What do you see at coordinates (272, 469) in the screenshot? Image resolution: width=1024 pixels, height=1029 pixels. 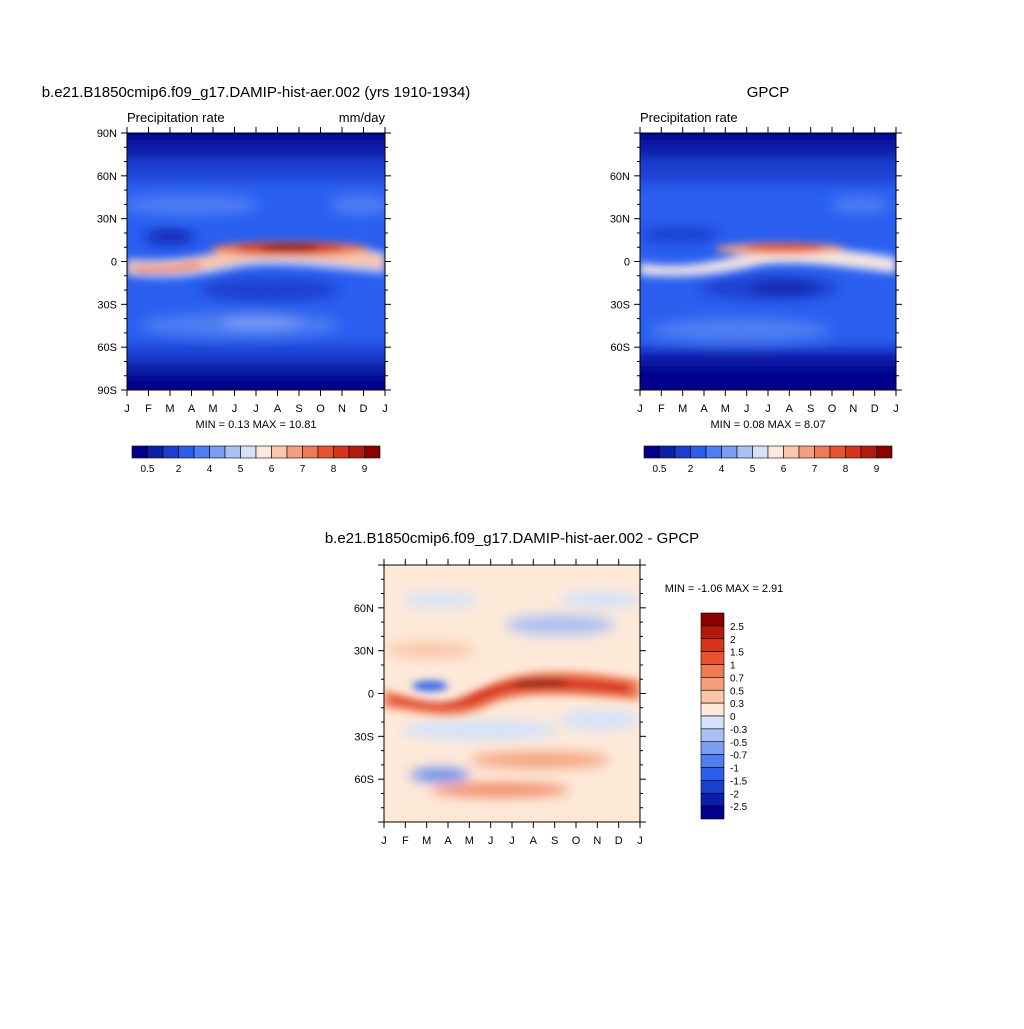 I see `colorbar-label: 6` at bounding box center [272, 469].